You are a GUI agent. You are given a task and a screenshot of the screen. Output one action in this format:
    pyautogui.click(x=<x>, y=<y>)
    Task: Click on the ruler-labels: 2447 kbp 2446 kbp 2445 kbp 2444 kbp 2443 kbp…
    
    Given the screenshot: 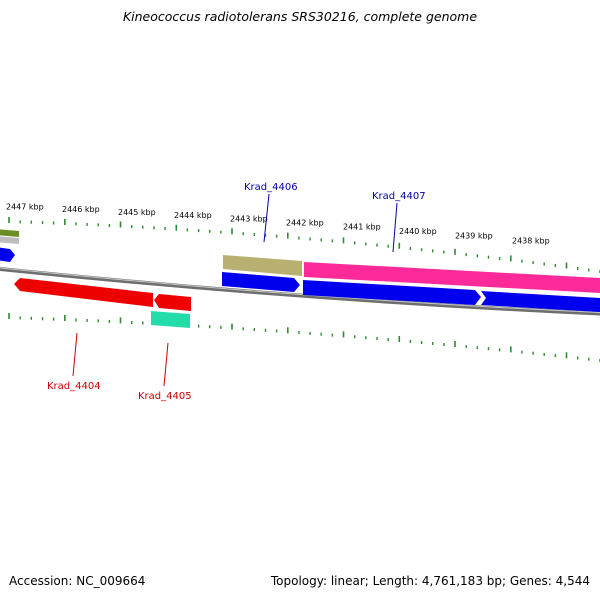 What is the action you would take?
    pyautogui.click(x=278, y=223)
    